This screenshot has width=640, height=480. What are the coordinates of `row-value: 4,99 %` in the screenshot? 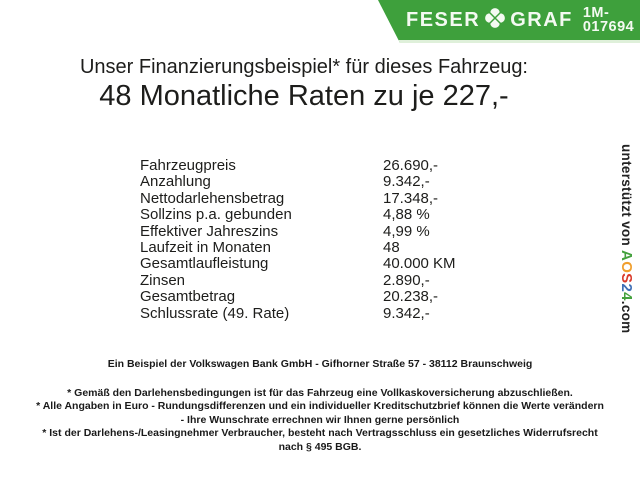 It's located at (406, 231).